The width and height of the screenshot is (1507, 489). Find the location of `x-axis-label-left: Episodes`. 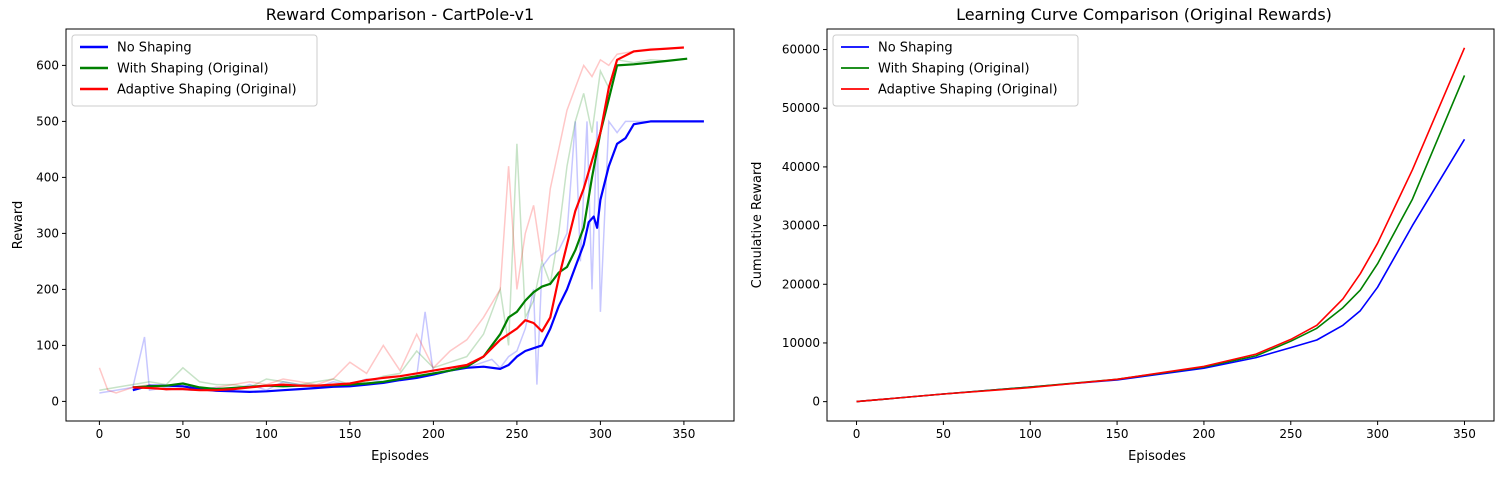

x-axis-label-left: Episodes is located at coordinates (400, 456).